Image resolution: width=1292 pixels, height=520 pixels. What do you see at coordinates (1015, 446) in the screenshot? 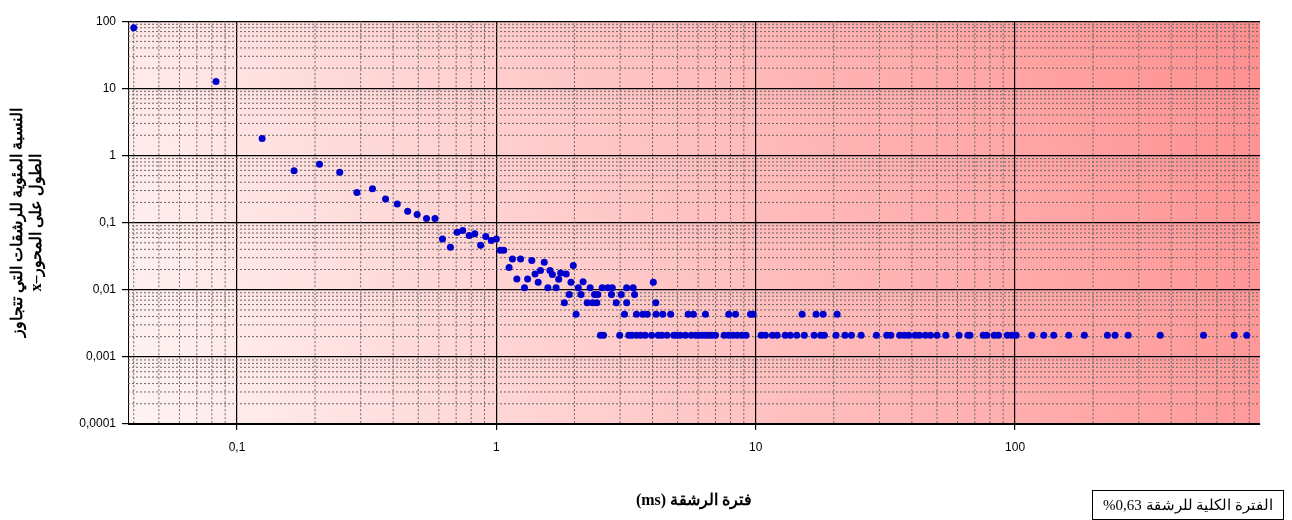
I see `x-tick-label: 100` at bounding box center [1015, 446].